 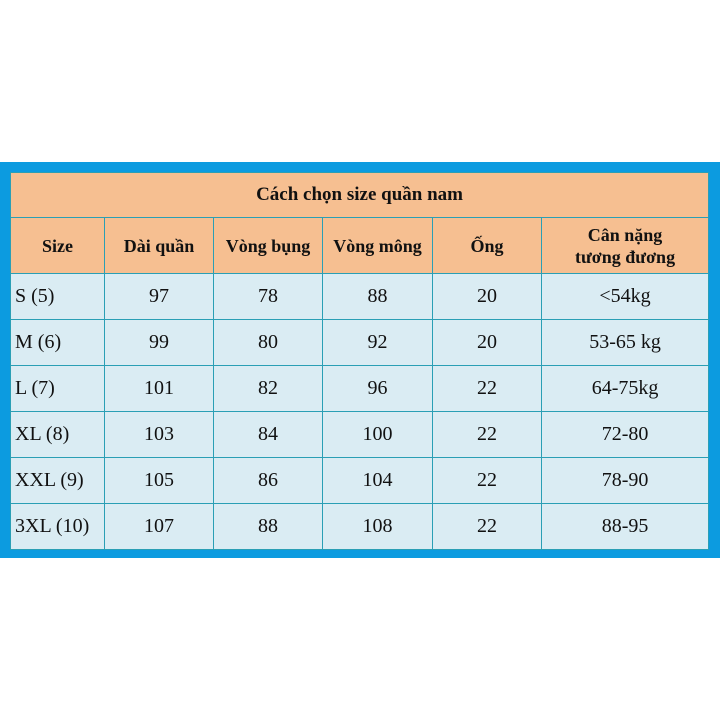 I want to click on table-row: XXL (9) 105 86 104 22 78-90, so click(x=360, y=480).